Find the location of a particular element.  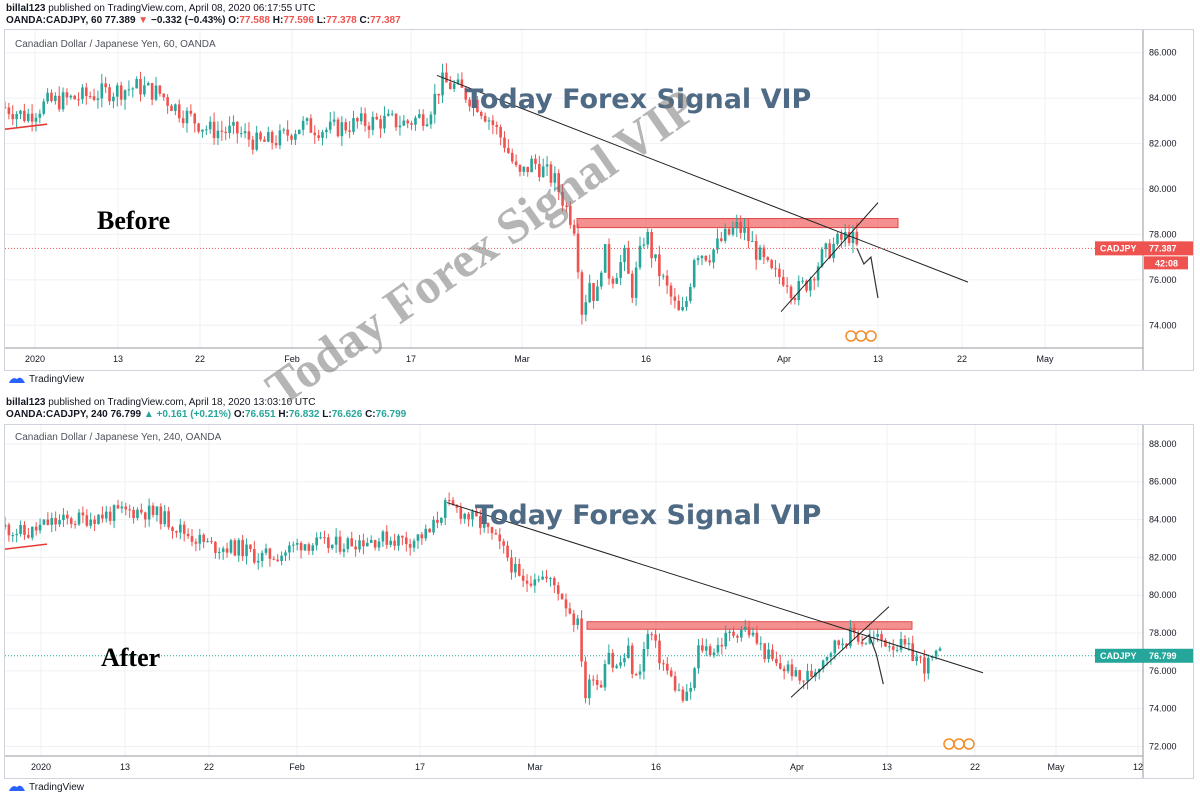

tradingview-logo-icon is located at coordinates (17, 788).